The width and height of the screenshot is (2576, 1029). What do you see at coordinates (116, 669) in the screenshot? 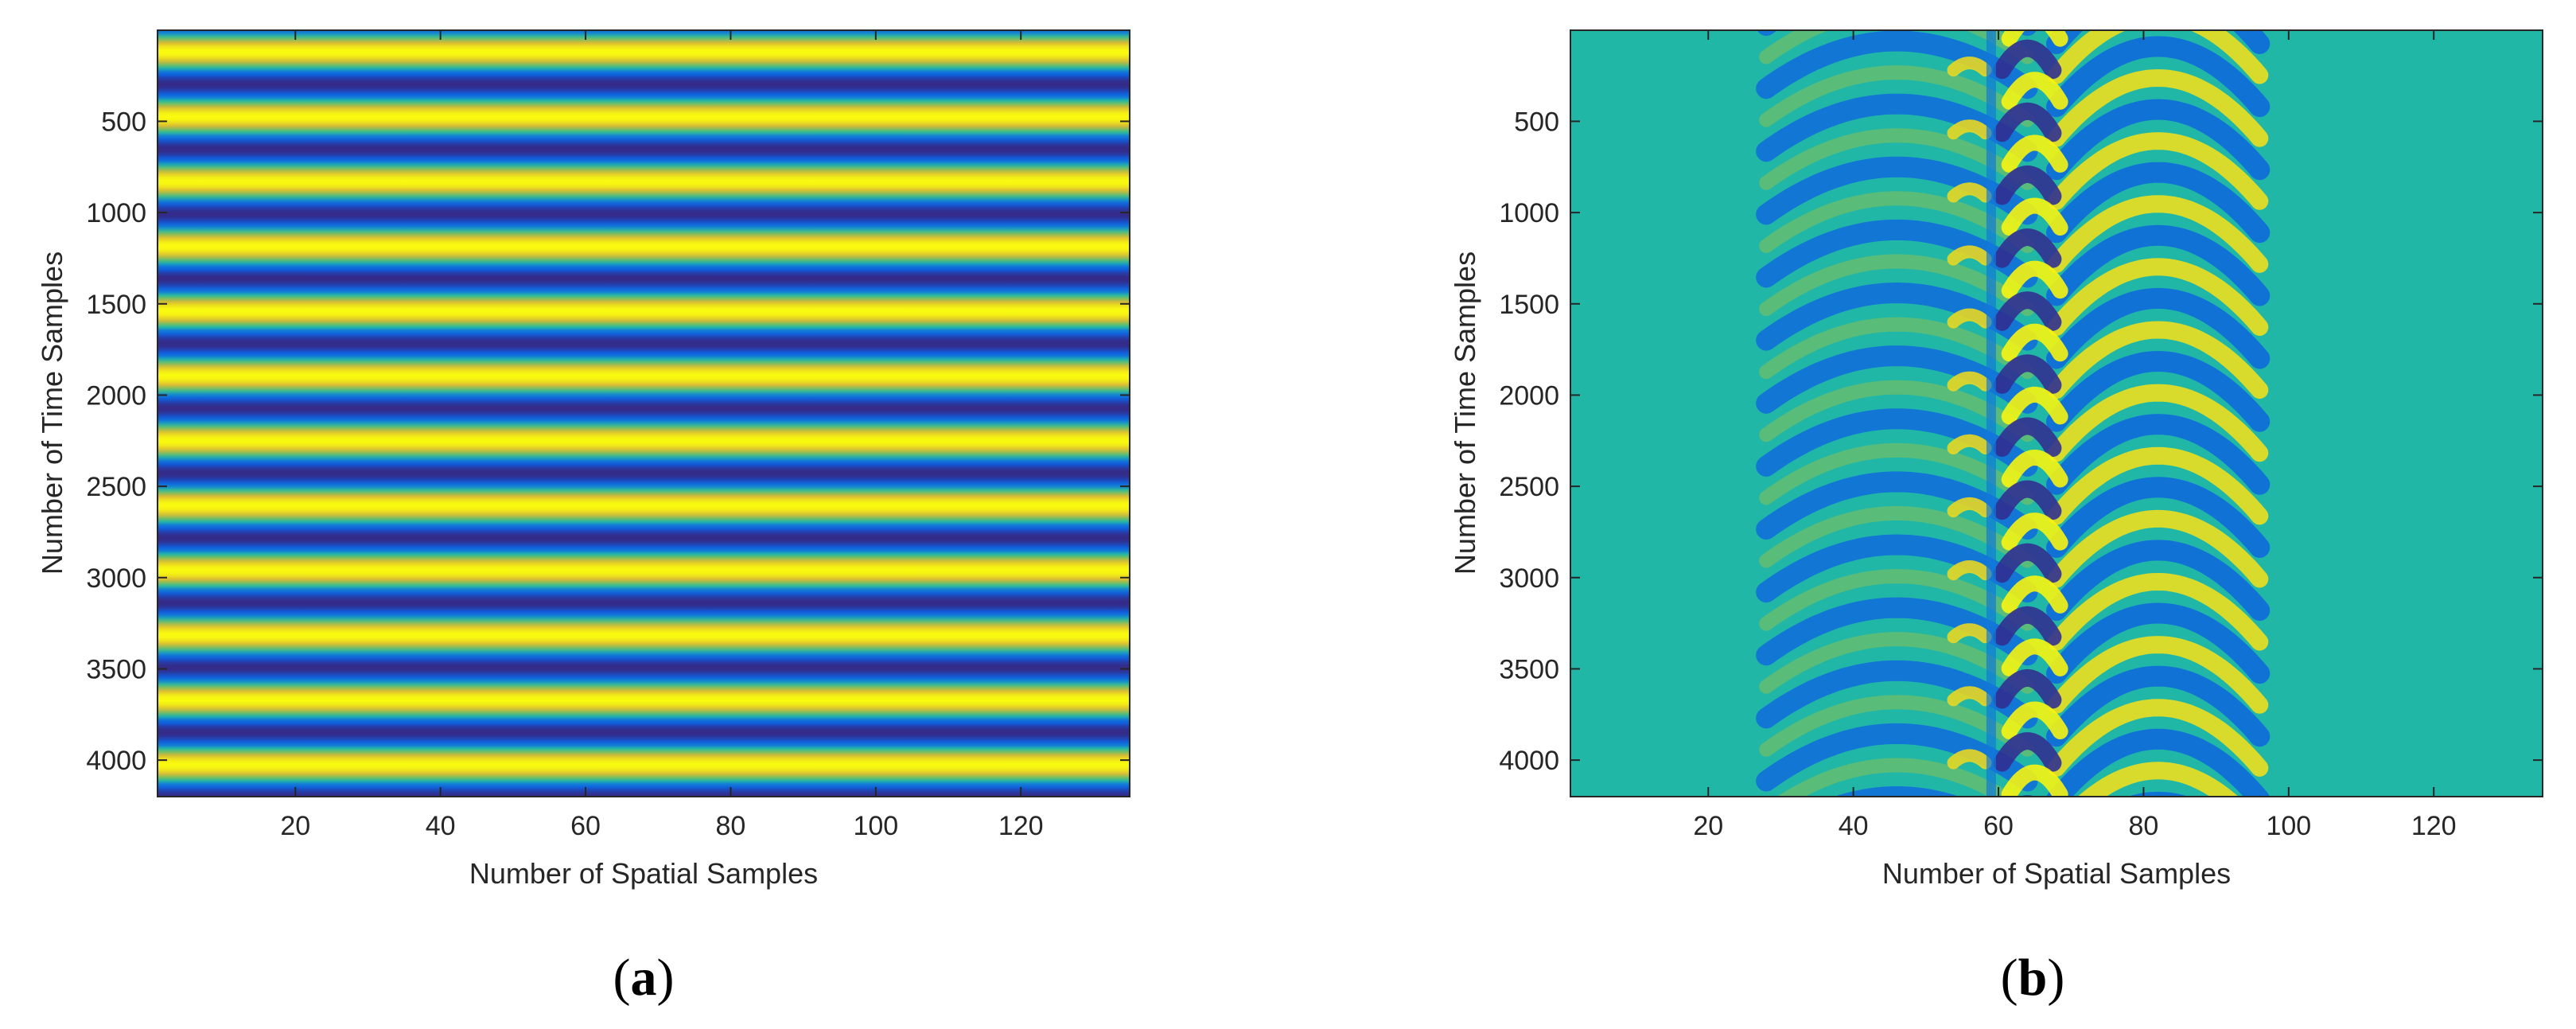
I see `y-tick-label: 3500` at bounding box center [116, 669].